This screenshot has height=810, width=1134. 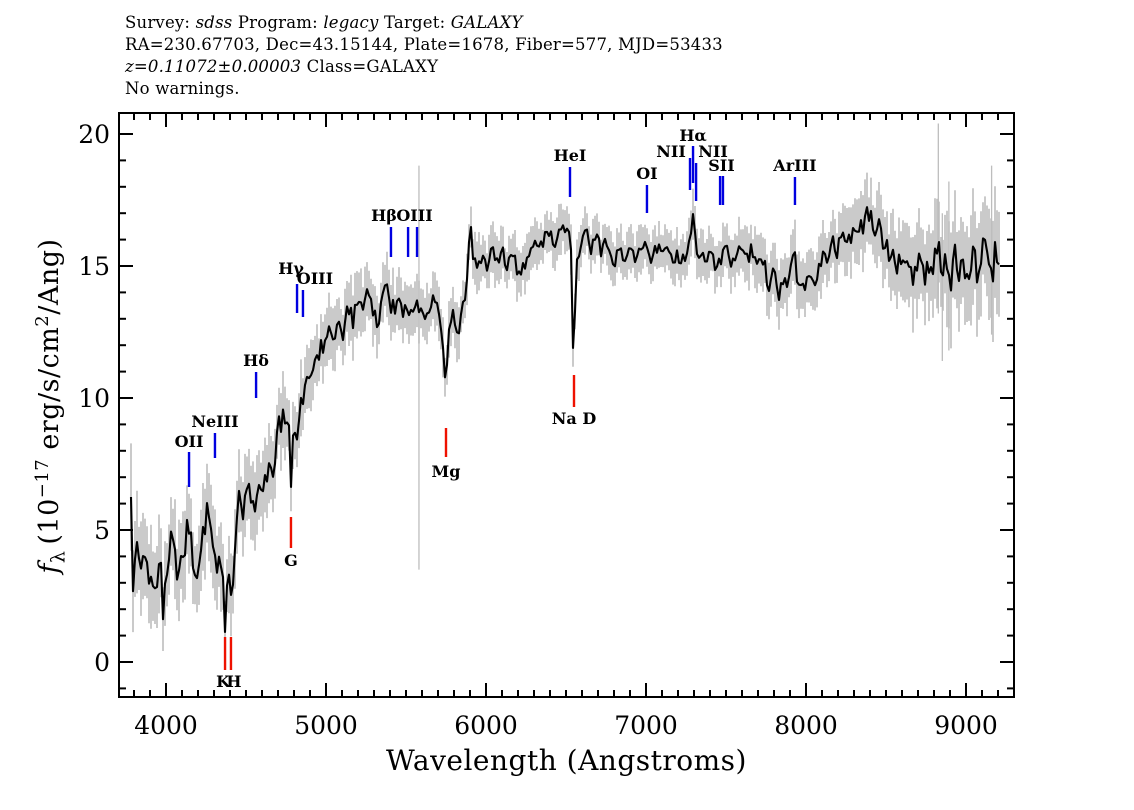 I want to click on y-title-part1: (10, so click(x=49, y=524).